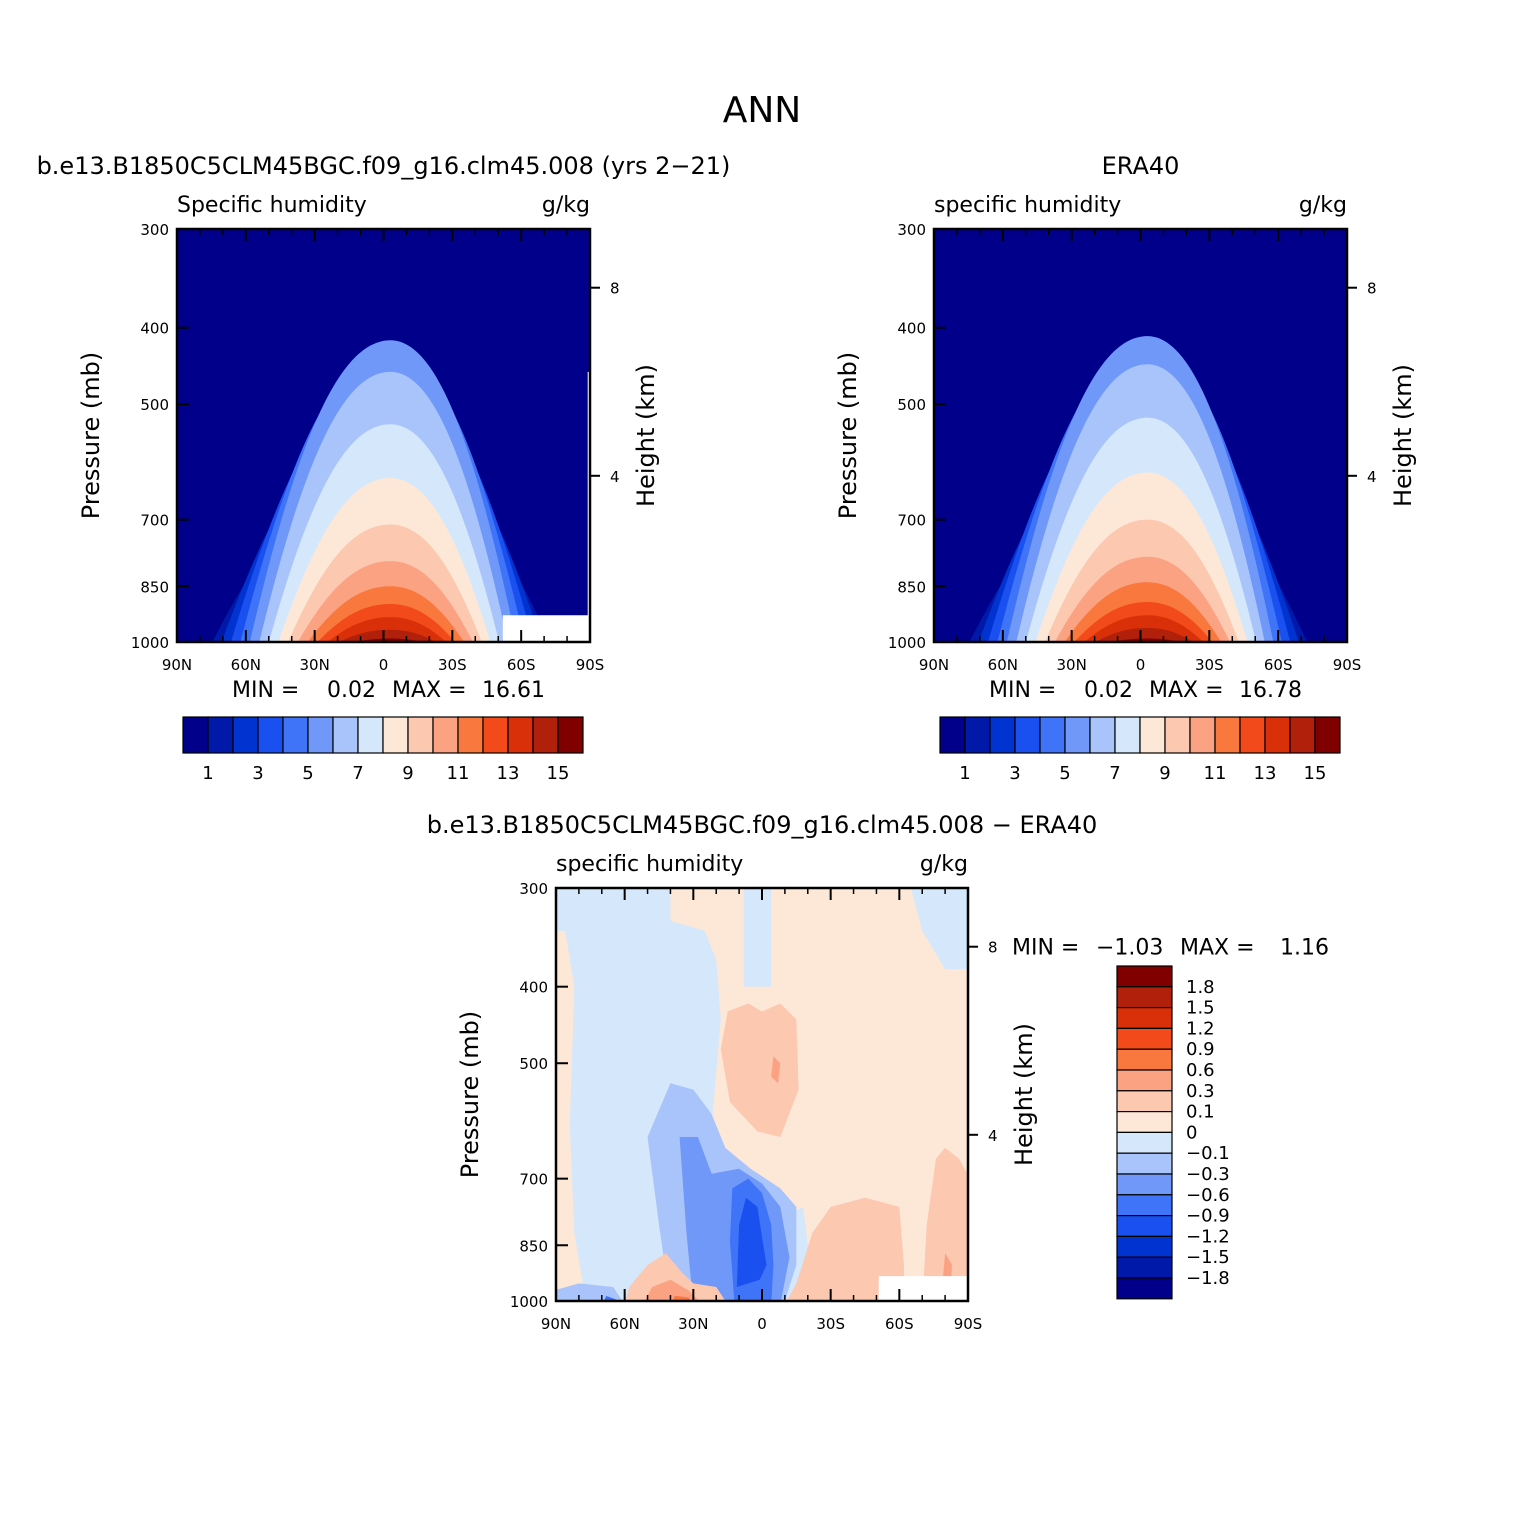 The image size is (1524, 1529). What do you see at coordinates (429, 690) in the screenshot?
I see `max-label: MAX =` at bounding box center [429, 690].